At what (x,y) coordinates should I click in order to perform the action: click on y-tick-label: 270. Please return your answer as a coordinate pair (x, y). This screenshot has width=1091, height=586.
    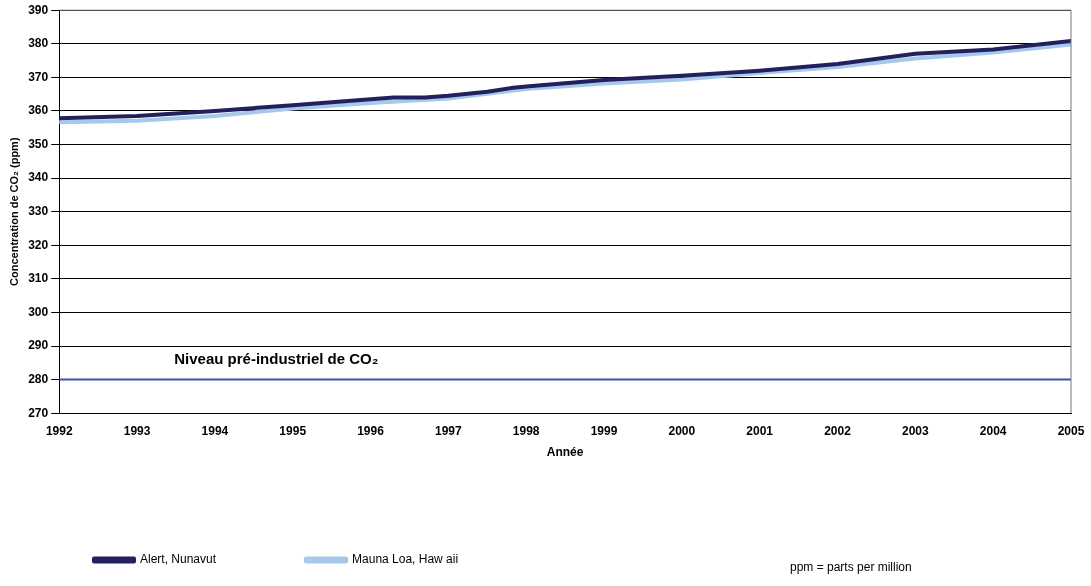
    Looking at the image, I should click on (38, 412).